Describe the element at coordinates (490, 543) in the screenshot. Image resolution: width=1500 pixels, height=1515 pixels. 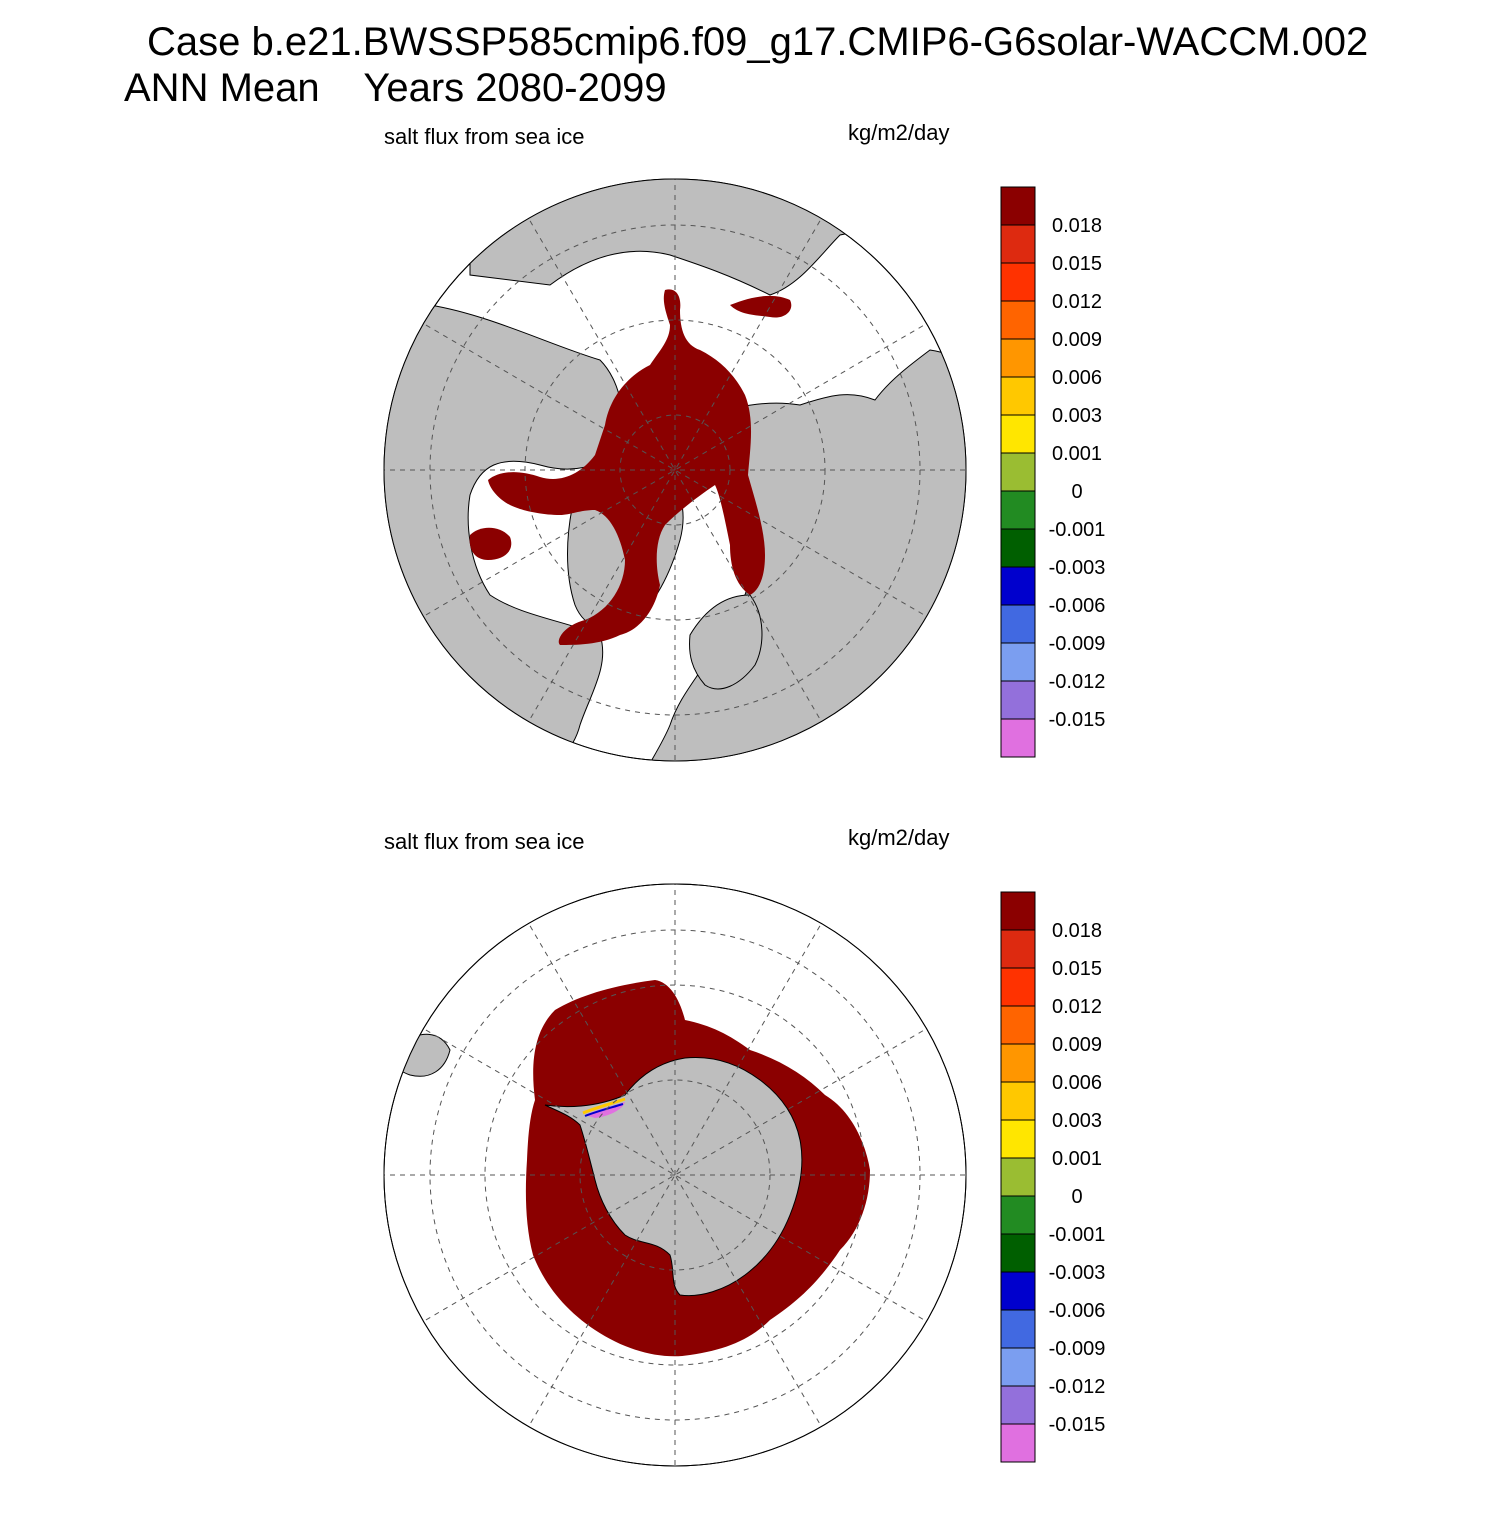
I see `sea-ice-hudson-bay` at that location.